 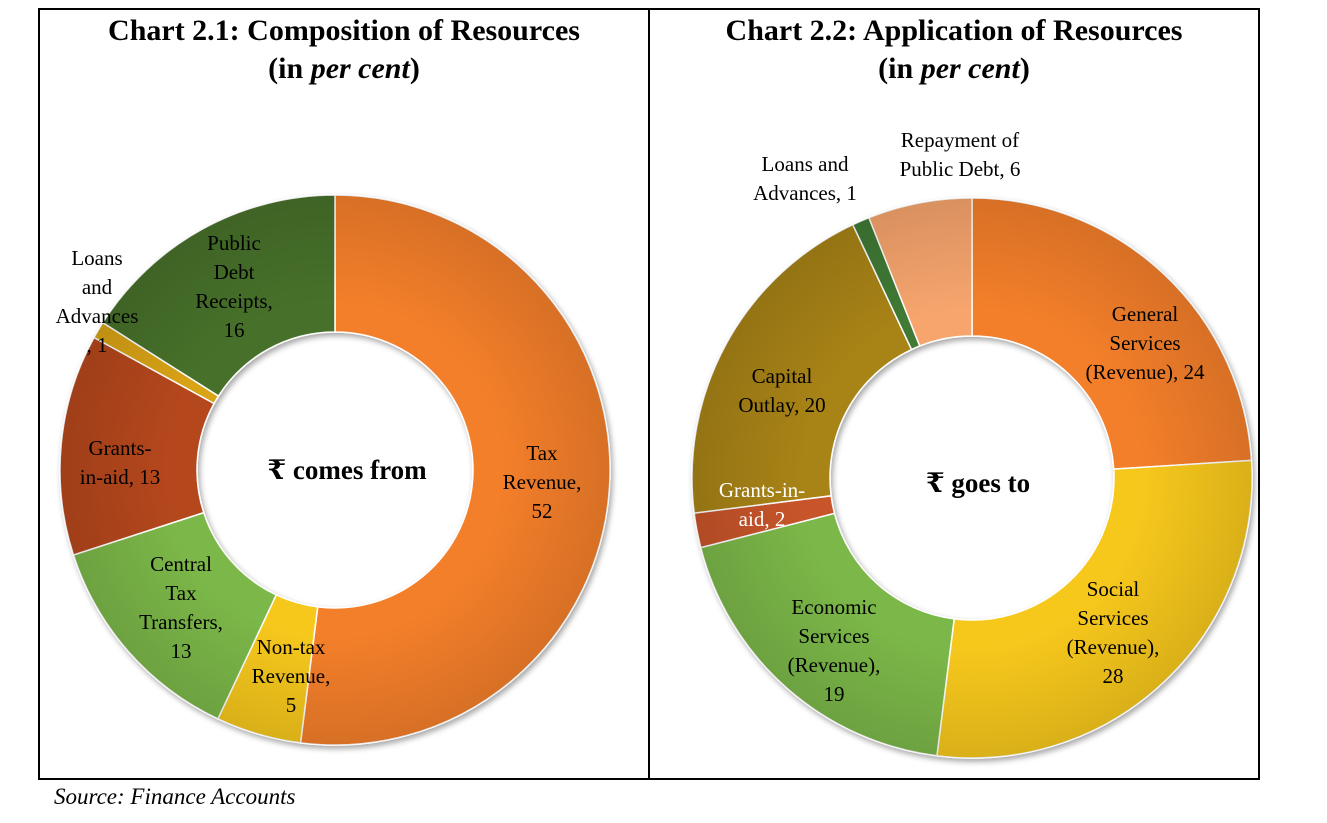 What do you see at coordinates (347, 470) in the screenshot?
I see `center-label: ₹ comes from` at bounding box center [347, 470].